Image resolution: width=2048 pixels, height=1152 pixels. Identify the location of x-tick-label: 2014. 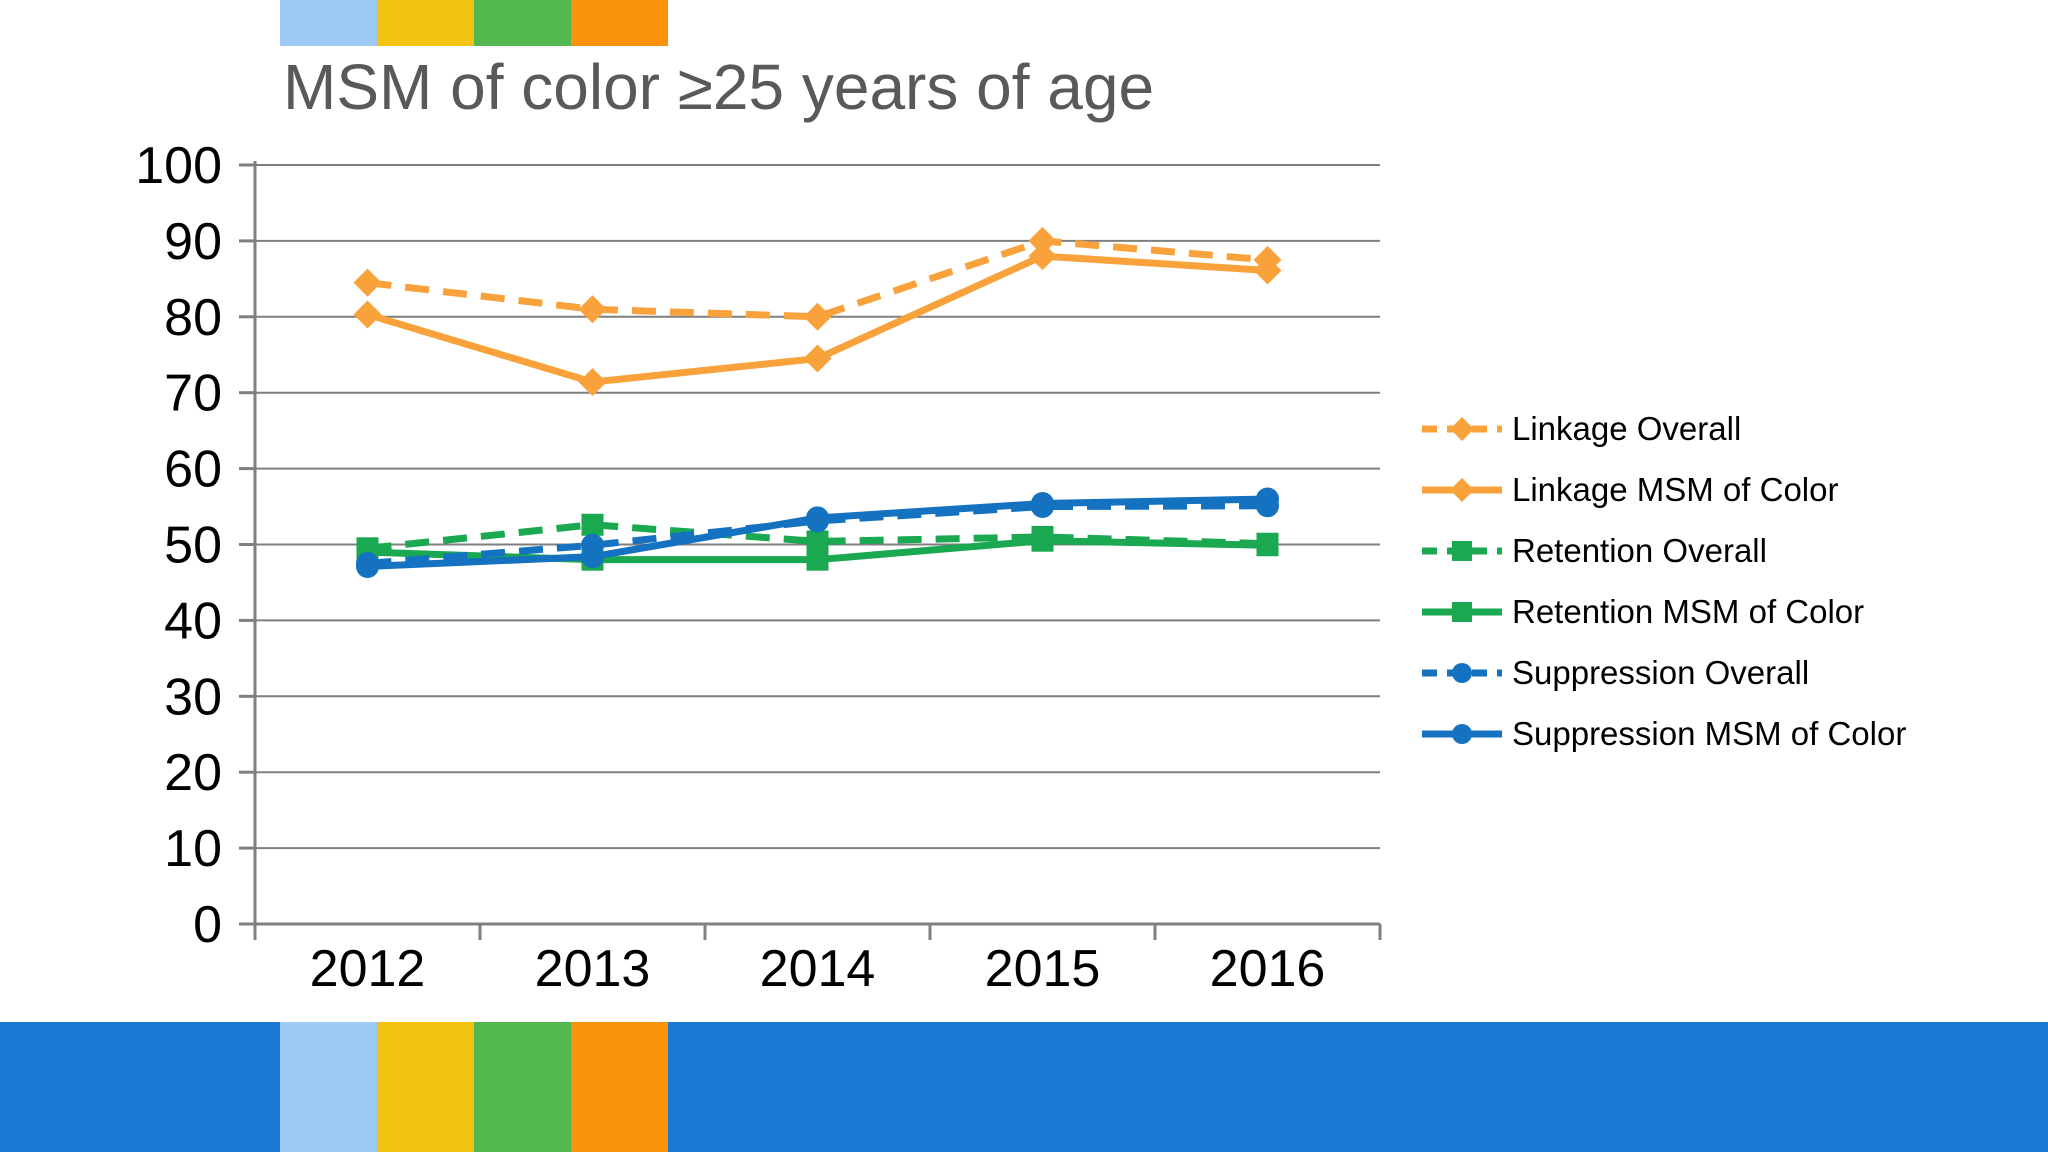
(818, 969).